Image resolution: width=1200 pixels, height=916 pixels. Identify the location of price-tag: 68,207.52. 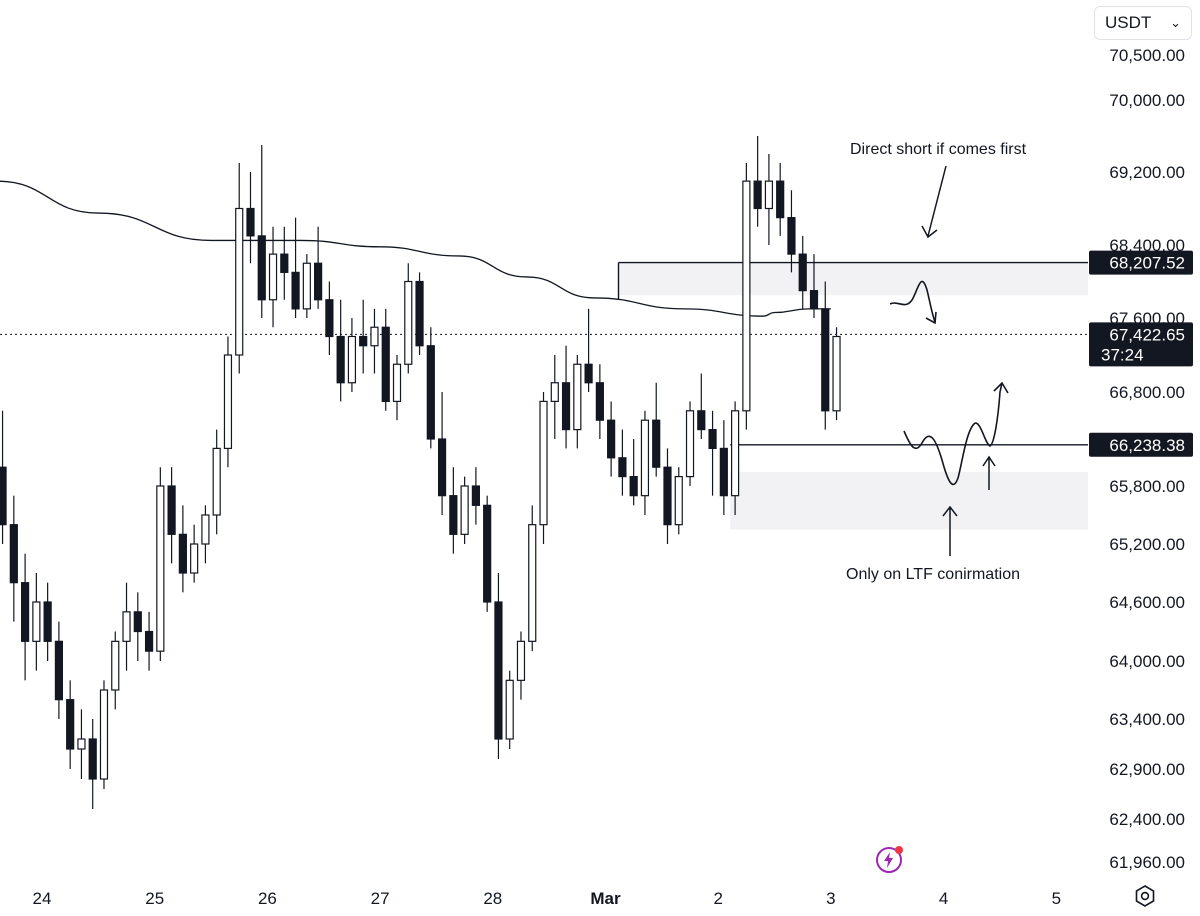
(1141, 262).